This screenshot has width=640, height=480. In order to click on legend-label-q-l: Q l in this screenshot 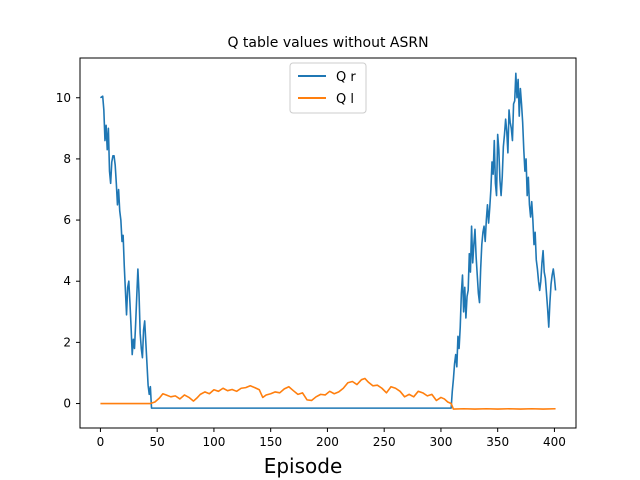, I will do `click(345, 99)`.